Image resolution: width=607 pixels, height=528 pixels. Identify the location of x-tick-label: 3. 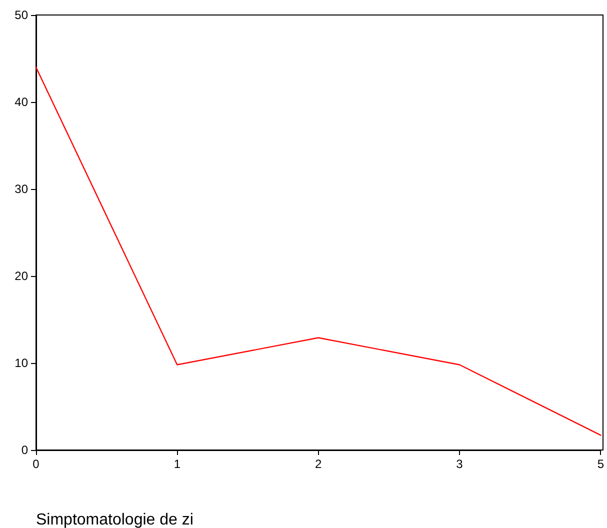
(460, 464).